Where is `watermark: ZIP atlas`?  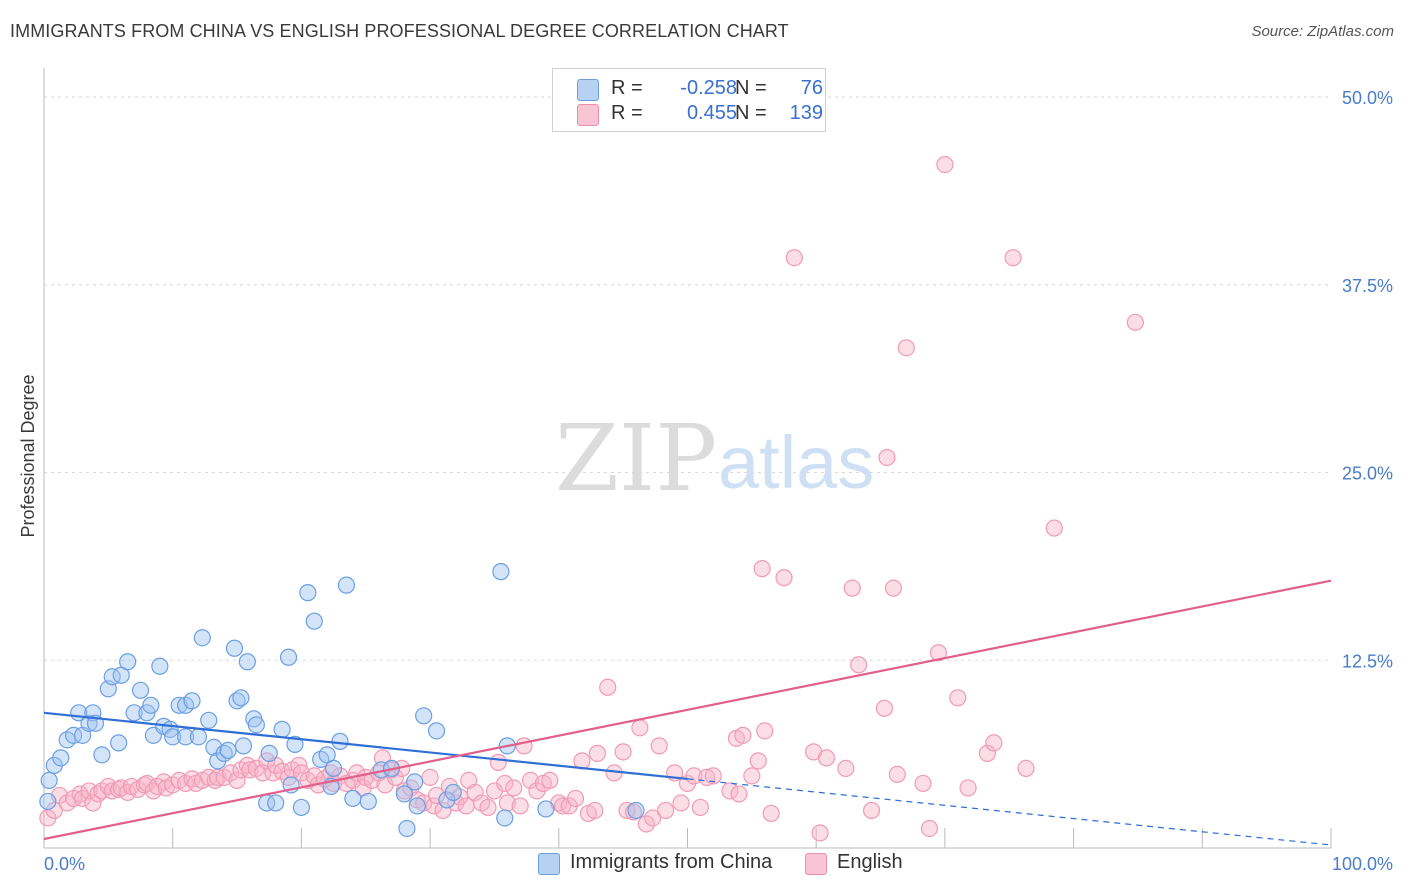 watermark: ZIP atlas is located at coordinates (714, 458).